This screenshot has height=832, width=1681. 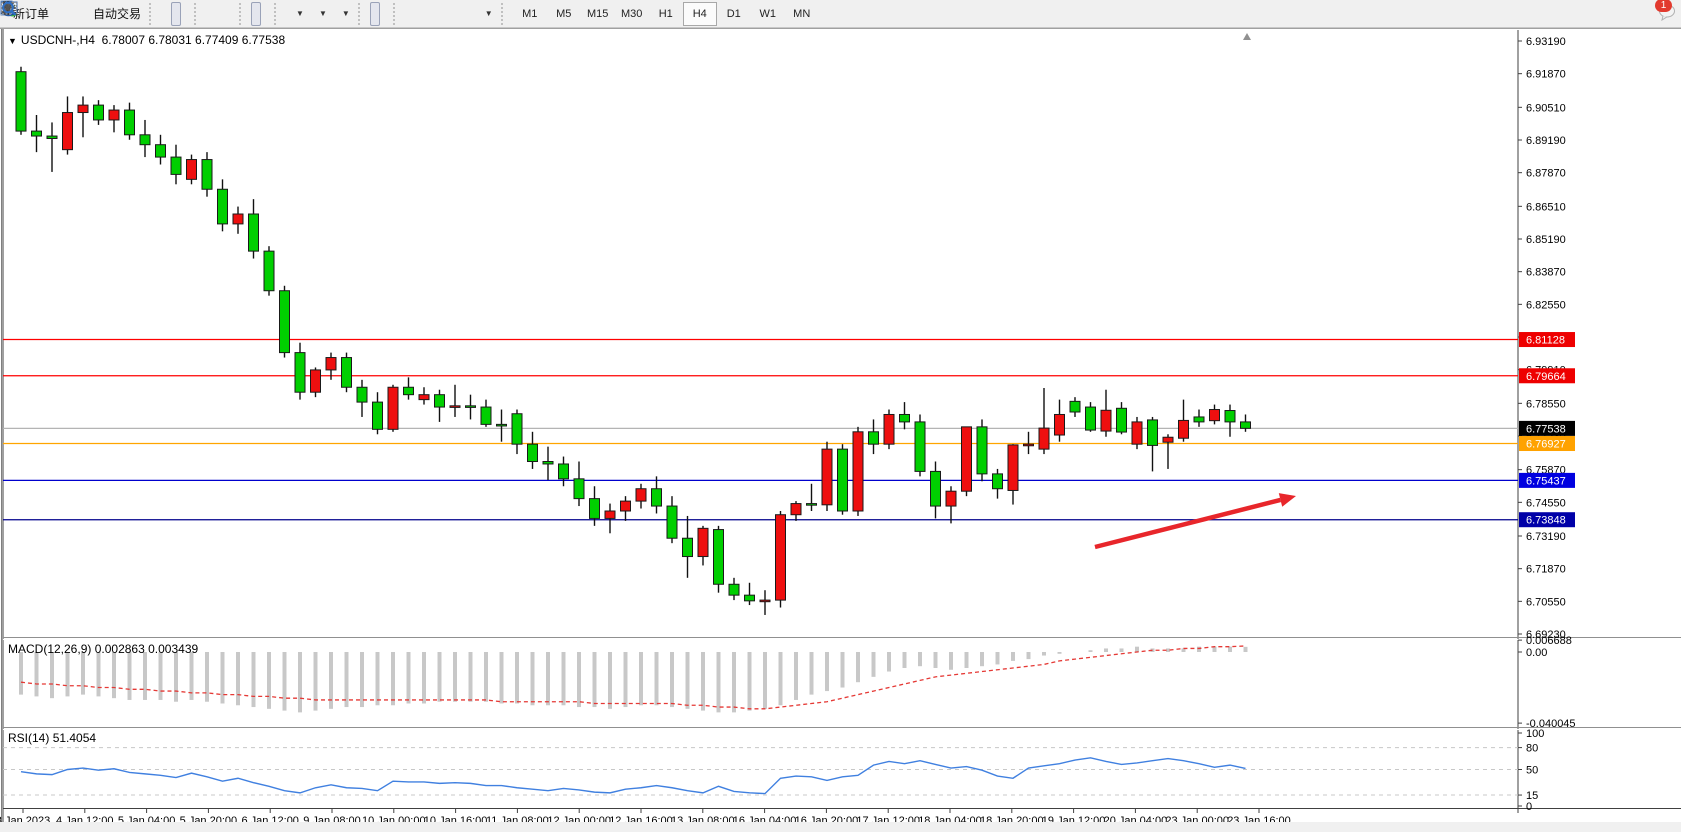 I want to click on arrows-button: ▼, so click(x=250, y=14).